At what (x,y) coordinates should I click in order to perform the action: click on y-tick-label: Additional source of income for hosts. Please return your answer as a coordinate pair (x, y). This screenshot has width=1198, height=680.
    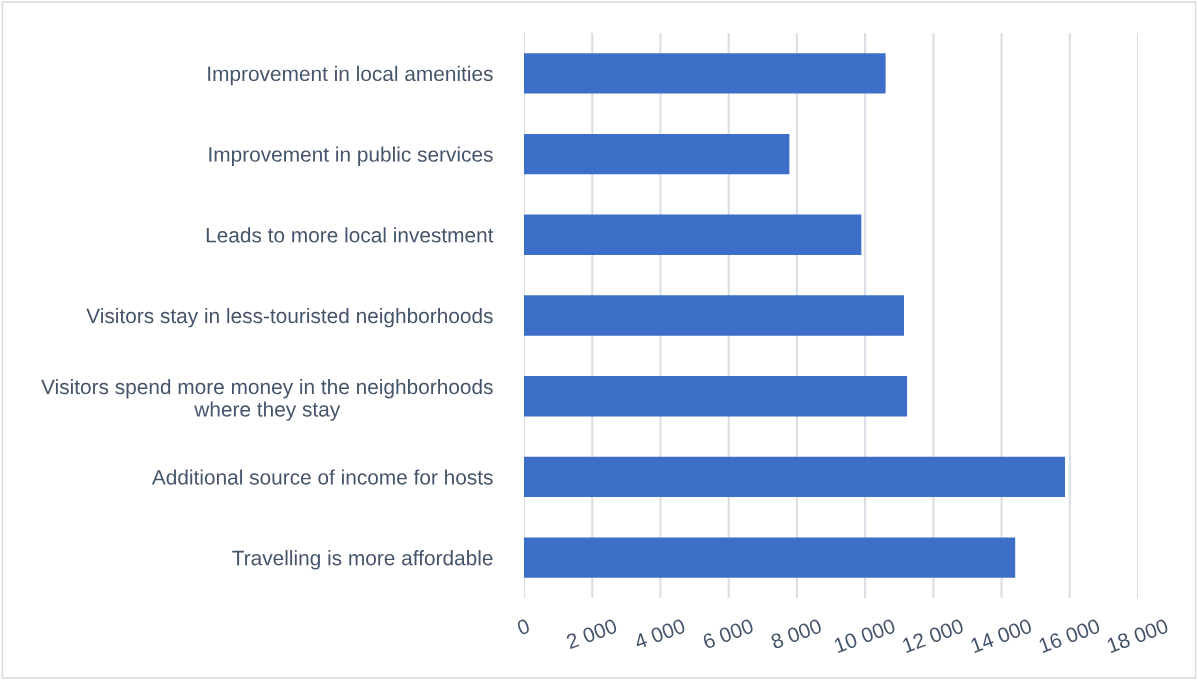
    Looking at the image, I should click on (322, 477).